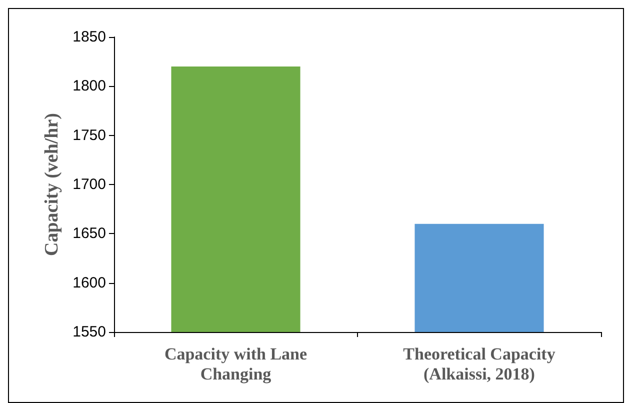 The height and width of the screenshot is (403, 632). Describe the element at coordinates (479, 364) in the screenshot. I see `x-tick-label: Theoretical Capacity (Alkaissi, 2018)` at that location.